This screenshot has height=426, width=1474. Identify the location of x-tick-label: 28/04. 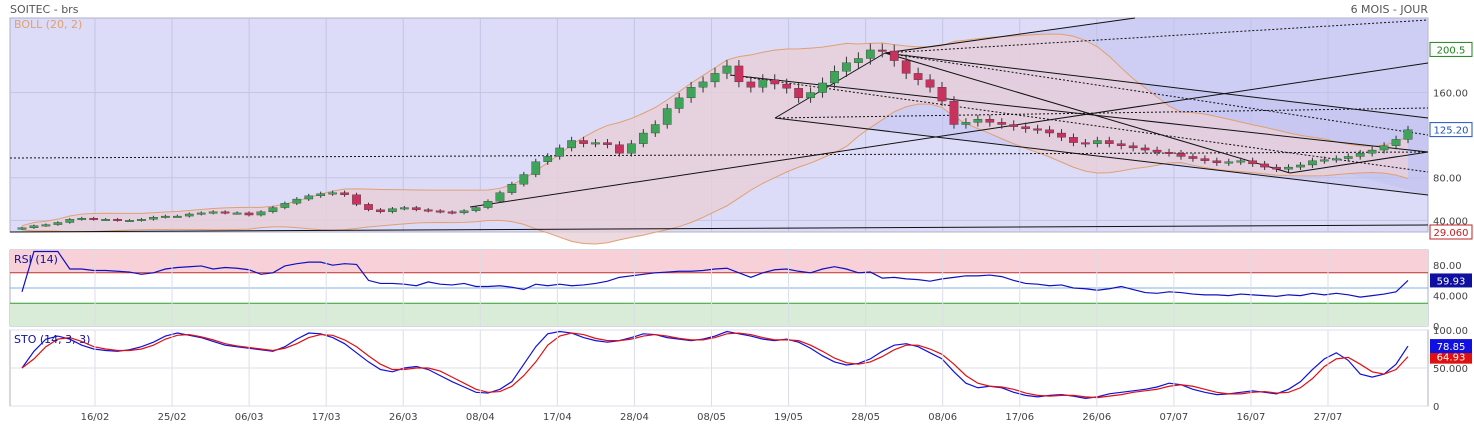
(634, 417).